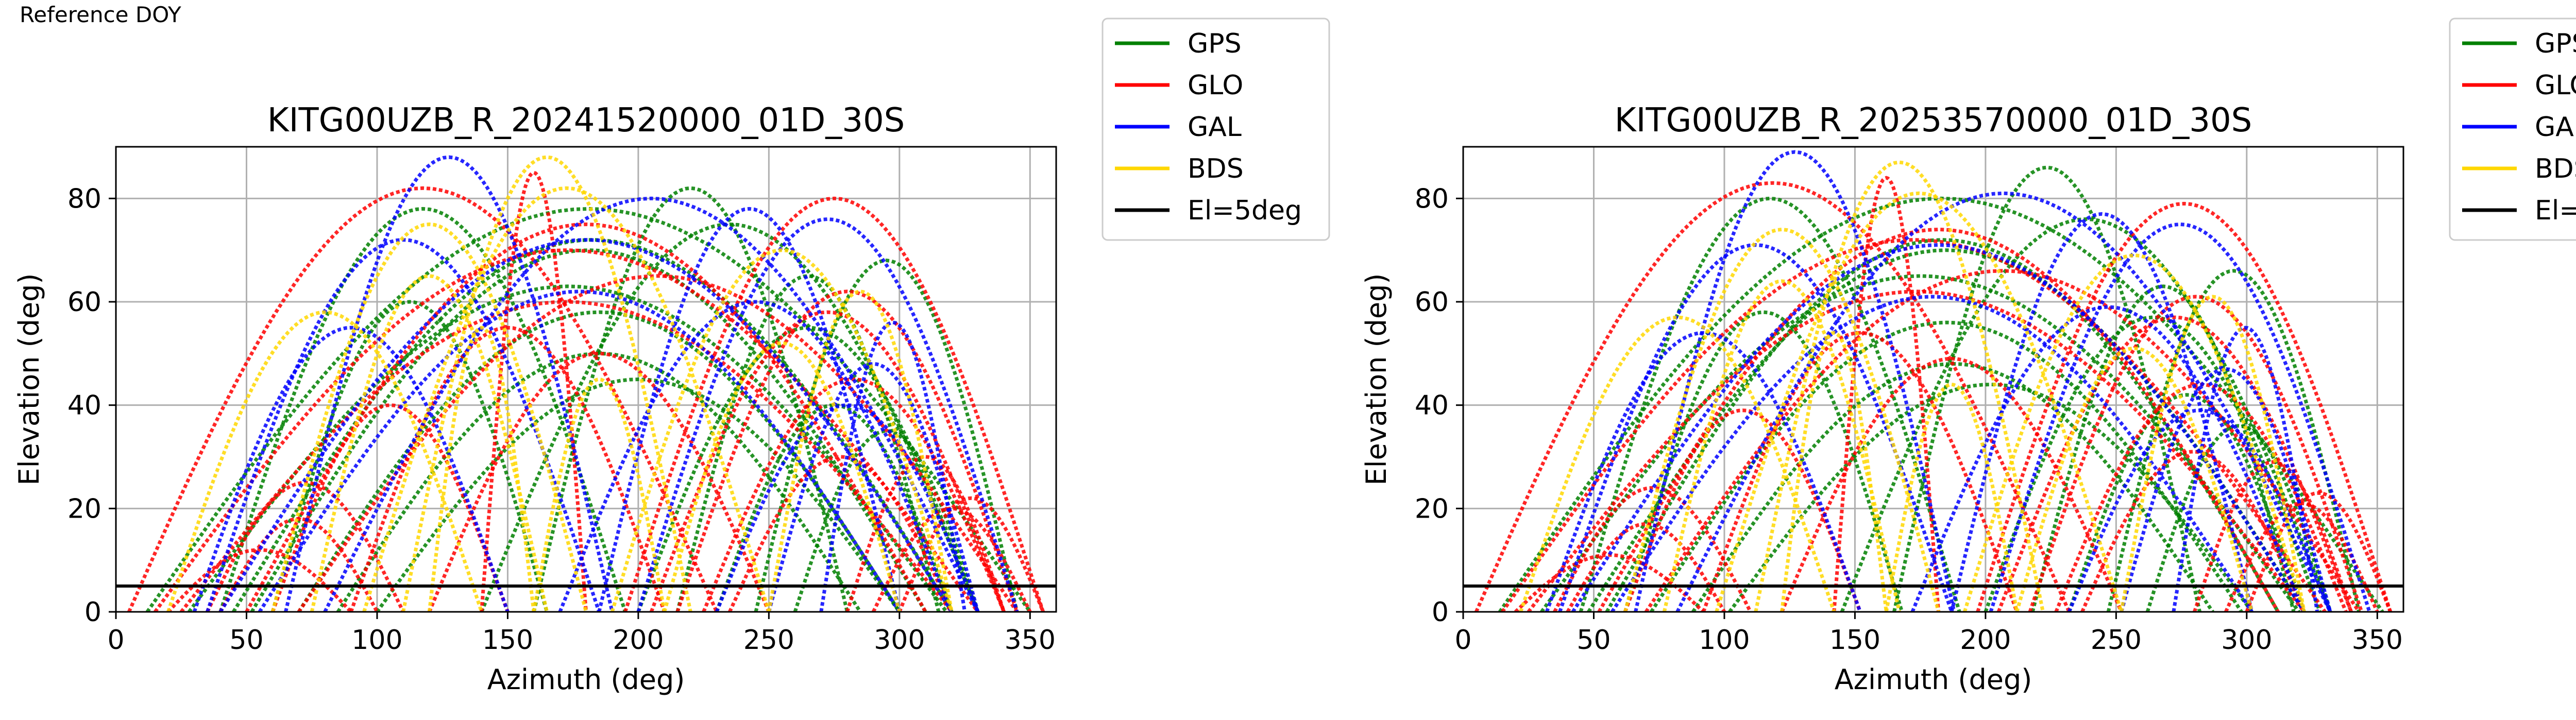  Describe the element at coordinates (2555, 43) in the screenshot. I see `legend-label-gps: GPS` at that location.